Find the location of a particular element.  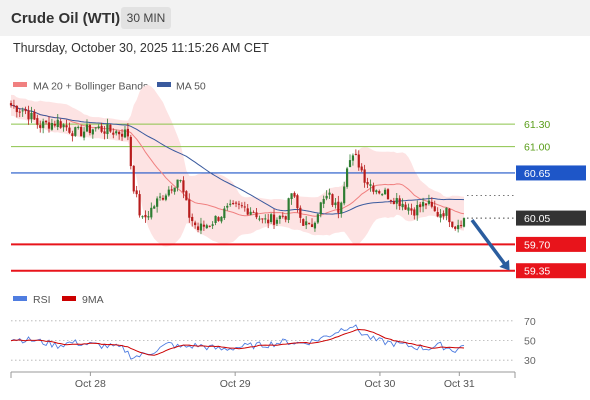

rsi-ma-legend-label: 9MA is located at coordinates (93, 300).